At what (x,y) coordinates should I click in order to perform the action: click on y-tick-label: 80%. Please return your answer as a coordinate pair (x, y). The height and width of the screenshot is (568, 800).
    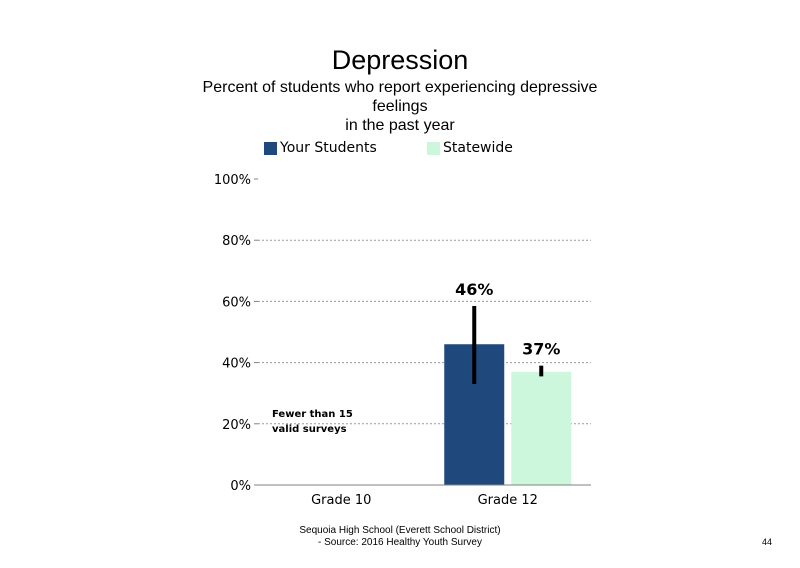
    Looking at the image, I should click on (236, 241).